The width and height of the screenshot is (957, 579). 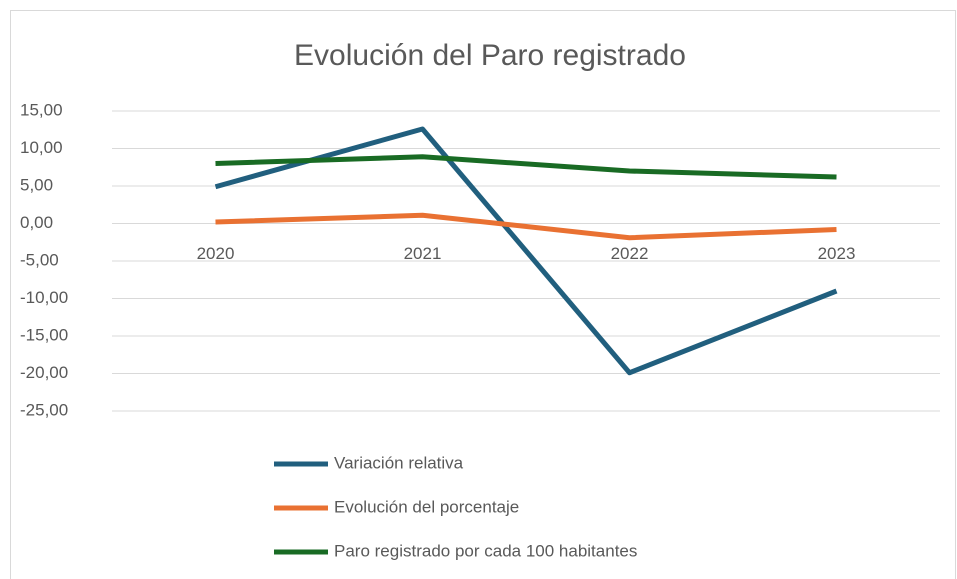 I want to click on legend-label: Variación relativa, so click(x=399, y=462).